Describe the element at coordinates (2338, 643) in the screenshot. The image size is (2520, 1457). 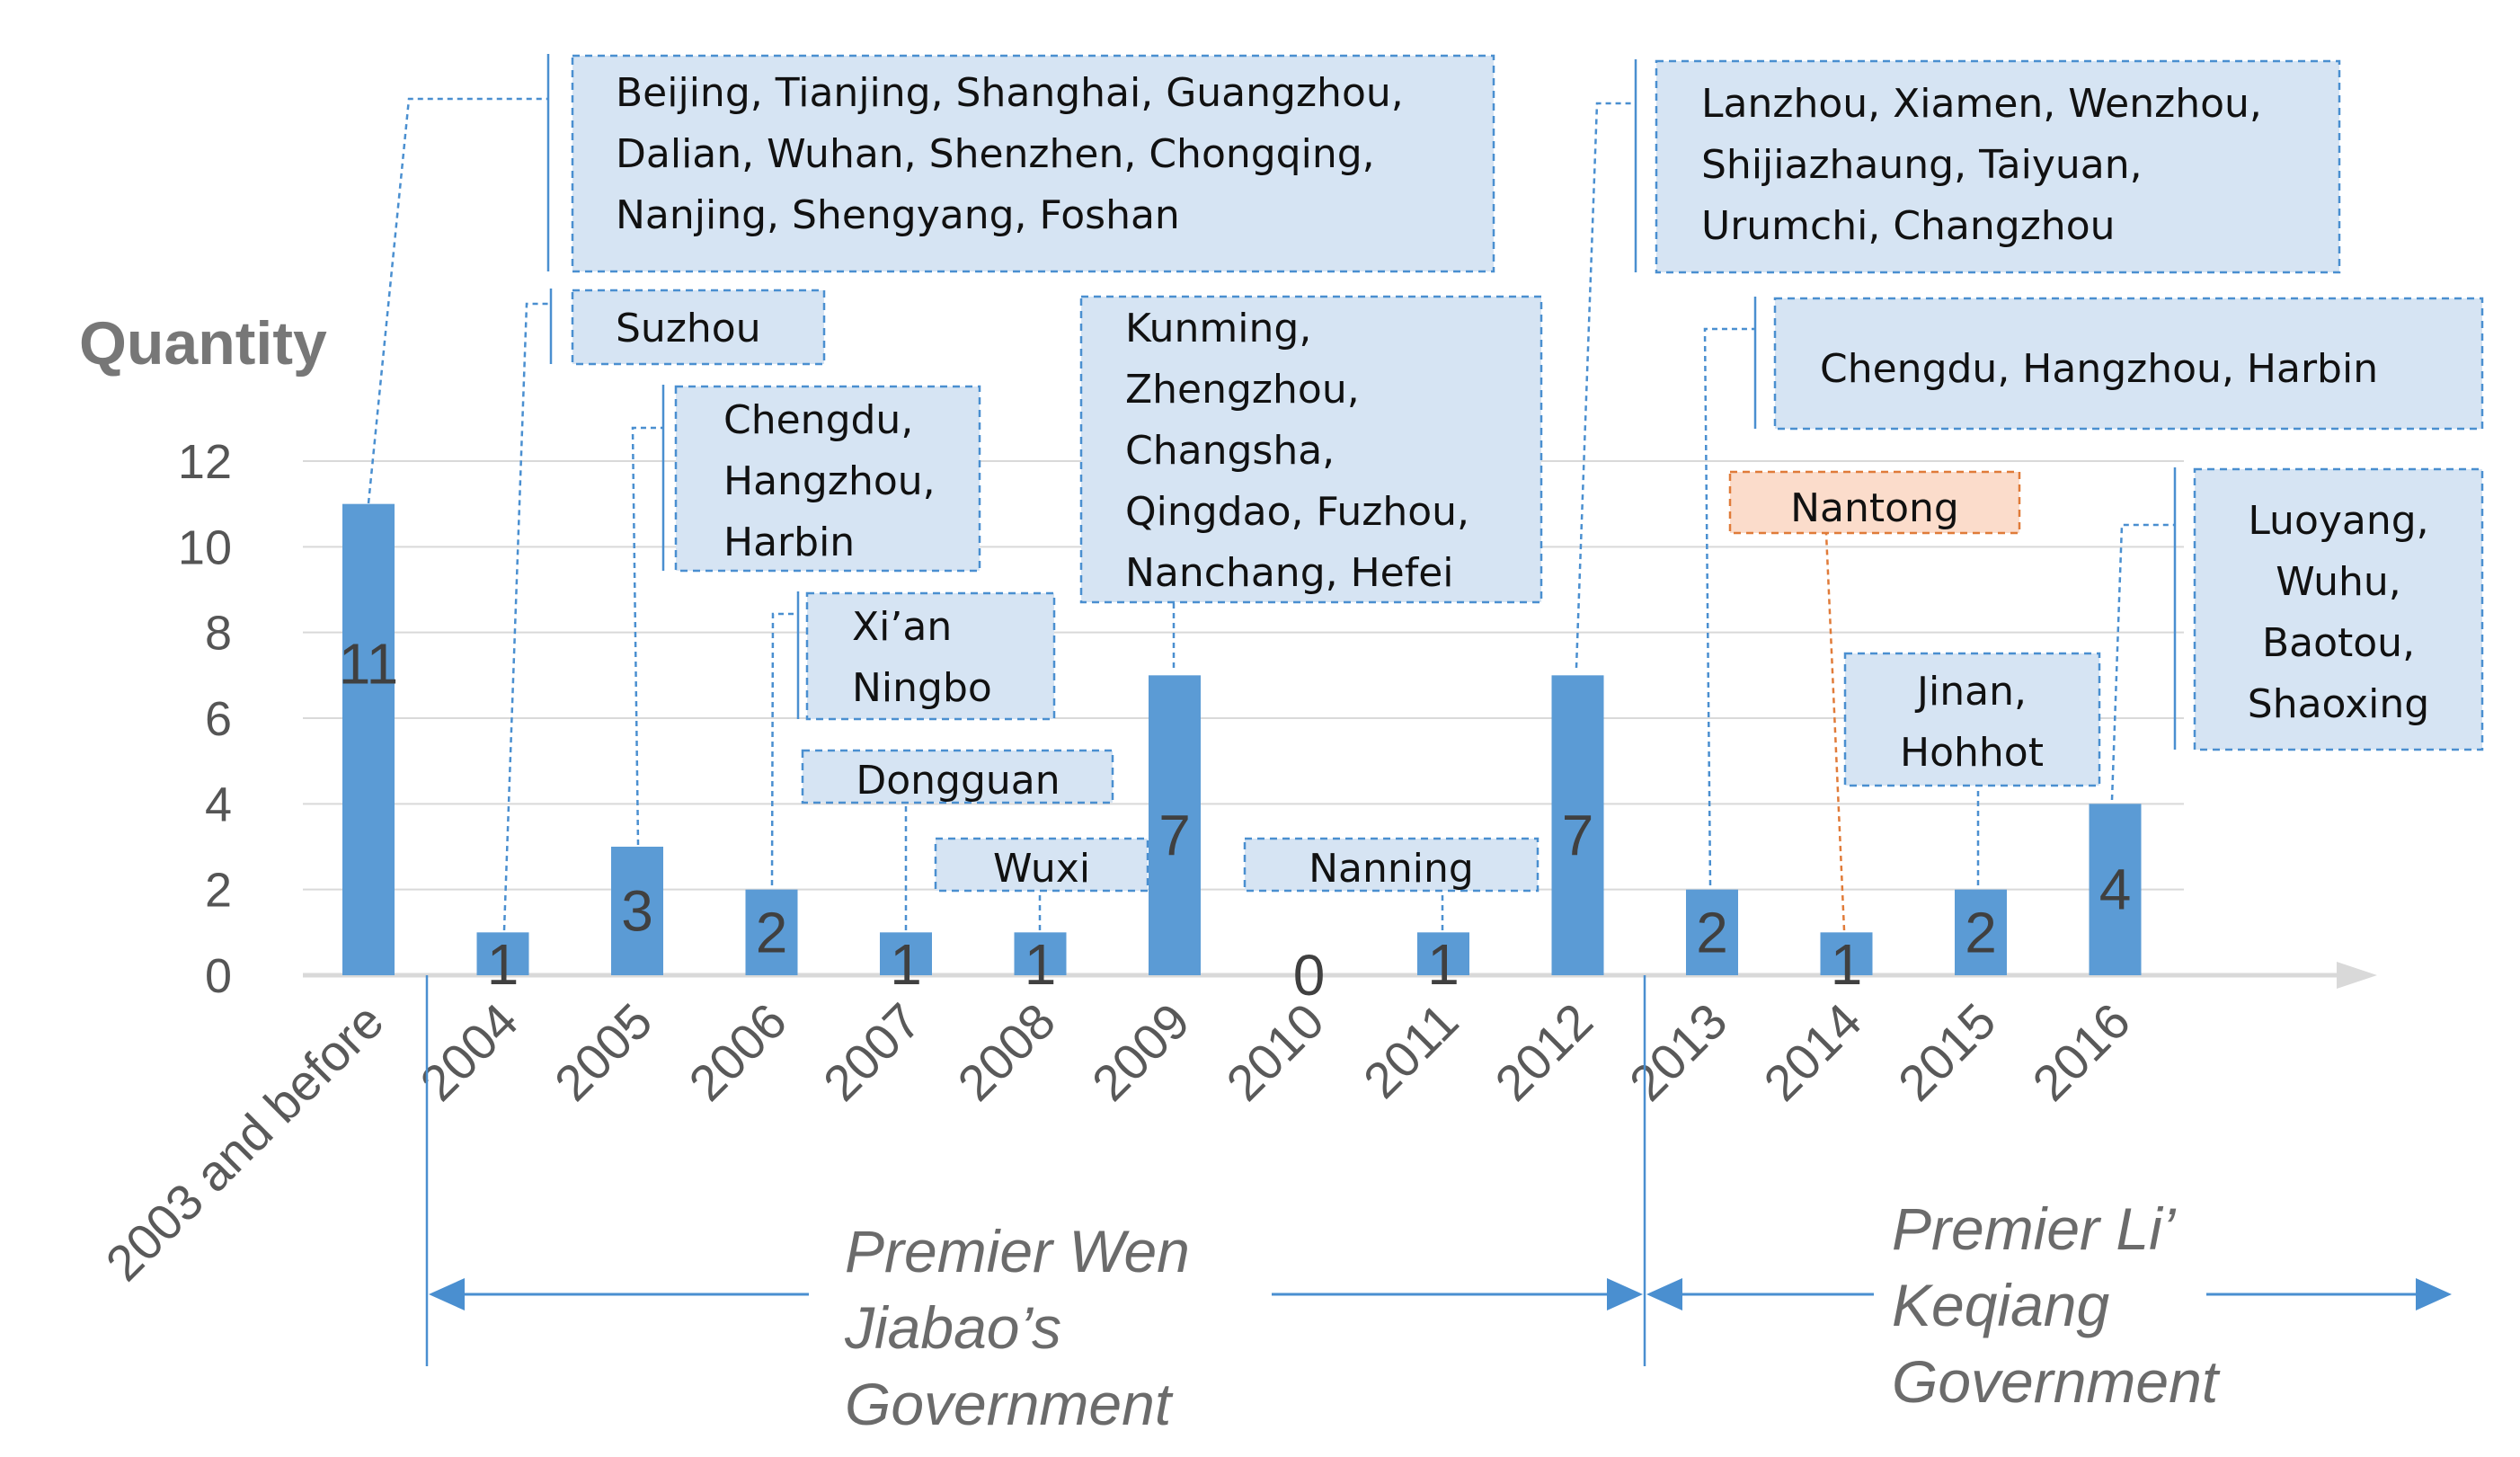
I see `annotation-text: Baotou,` at that location.